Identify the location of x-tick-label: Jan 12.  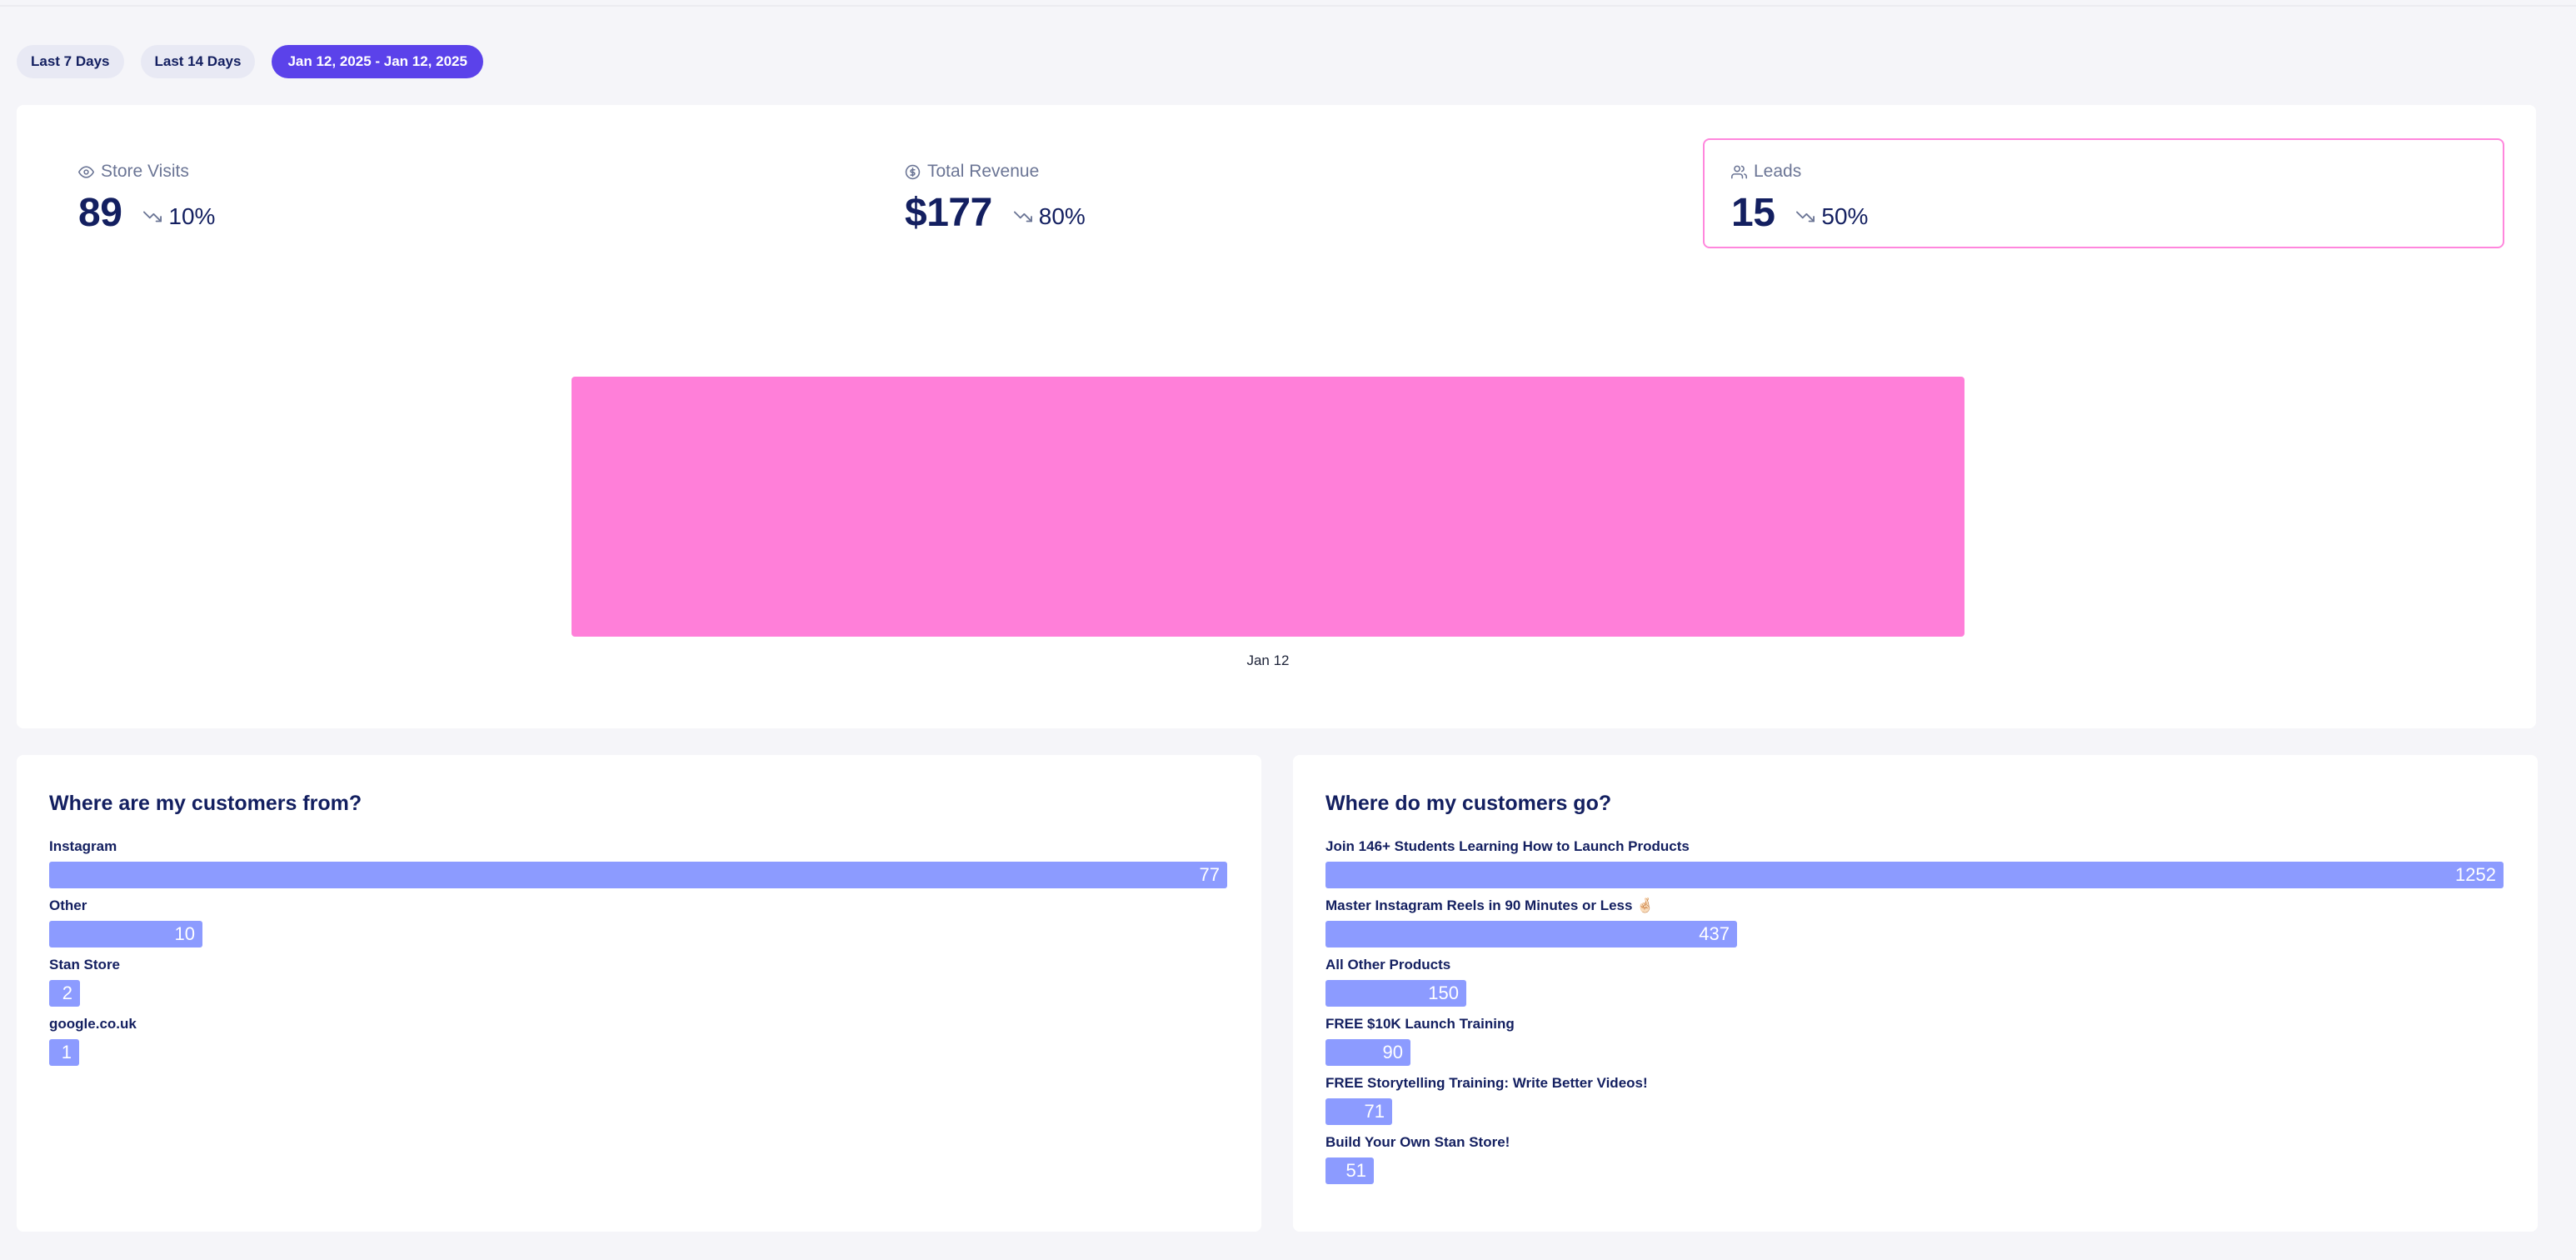
(1267, 660).